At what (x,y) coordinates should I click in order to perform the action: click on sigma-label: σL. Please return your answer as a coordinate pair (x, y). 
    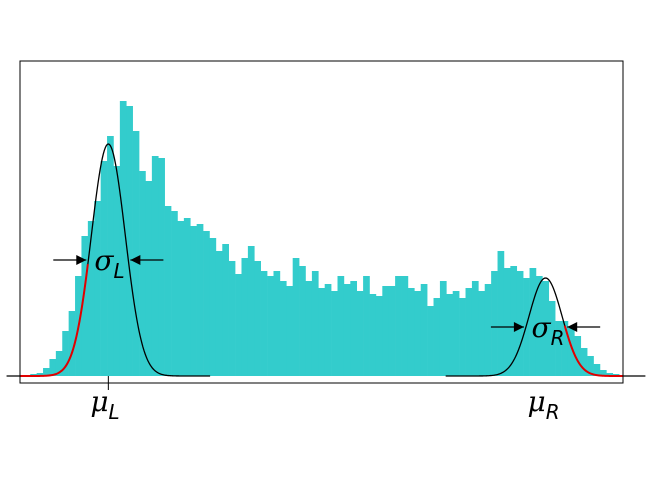
    Looking at the image, I should click on (109, 263).